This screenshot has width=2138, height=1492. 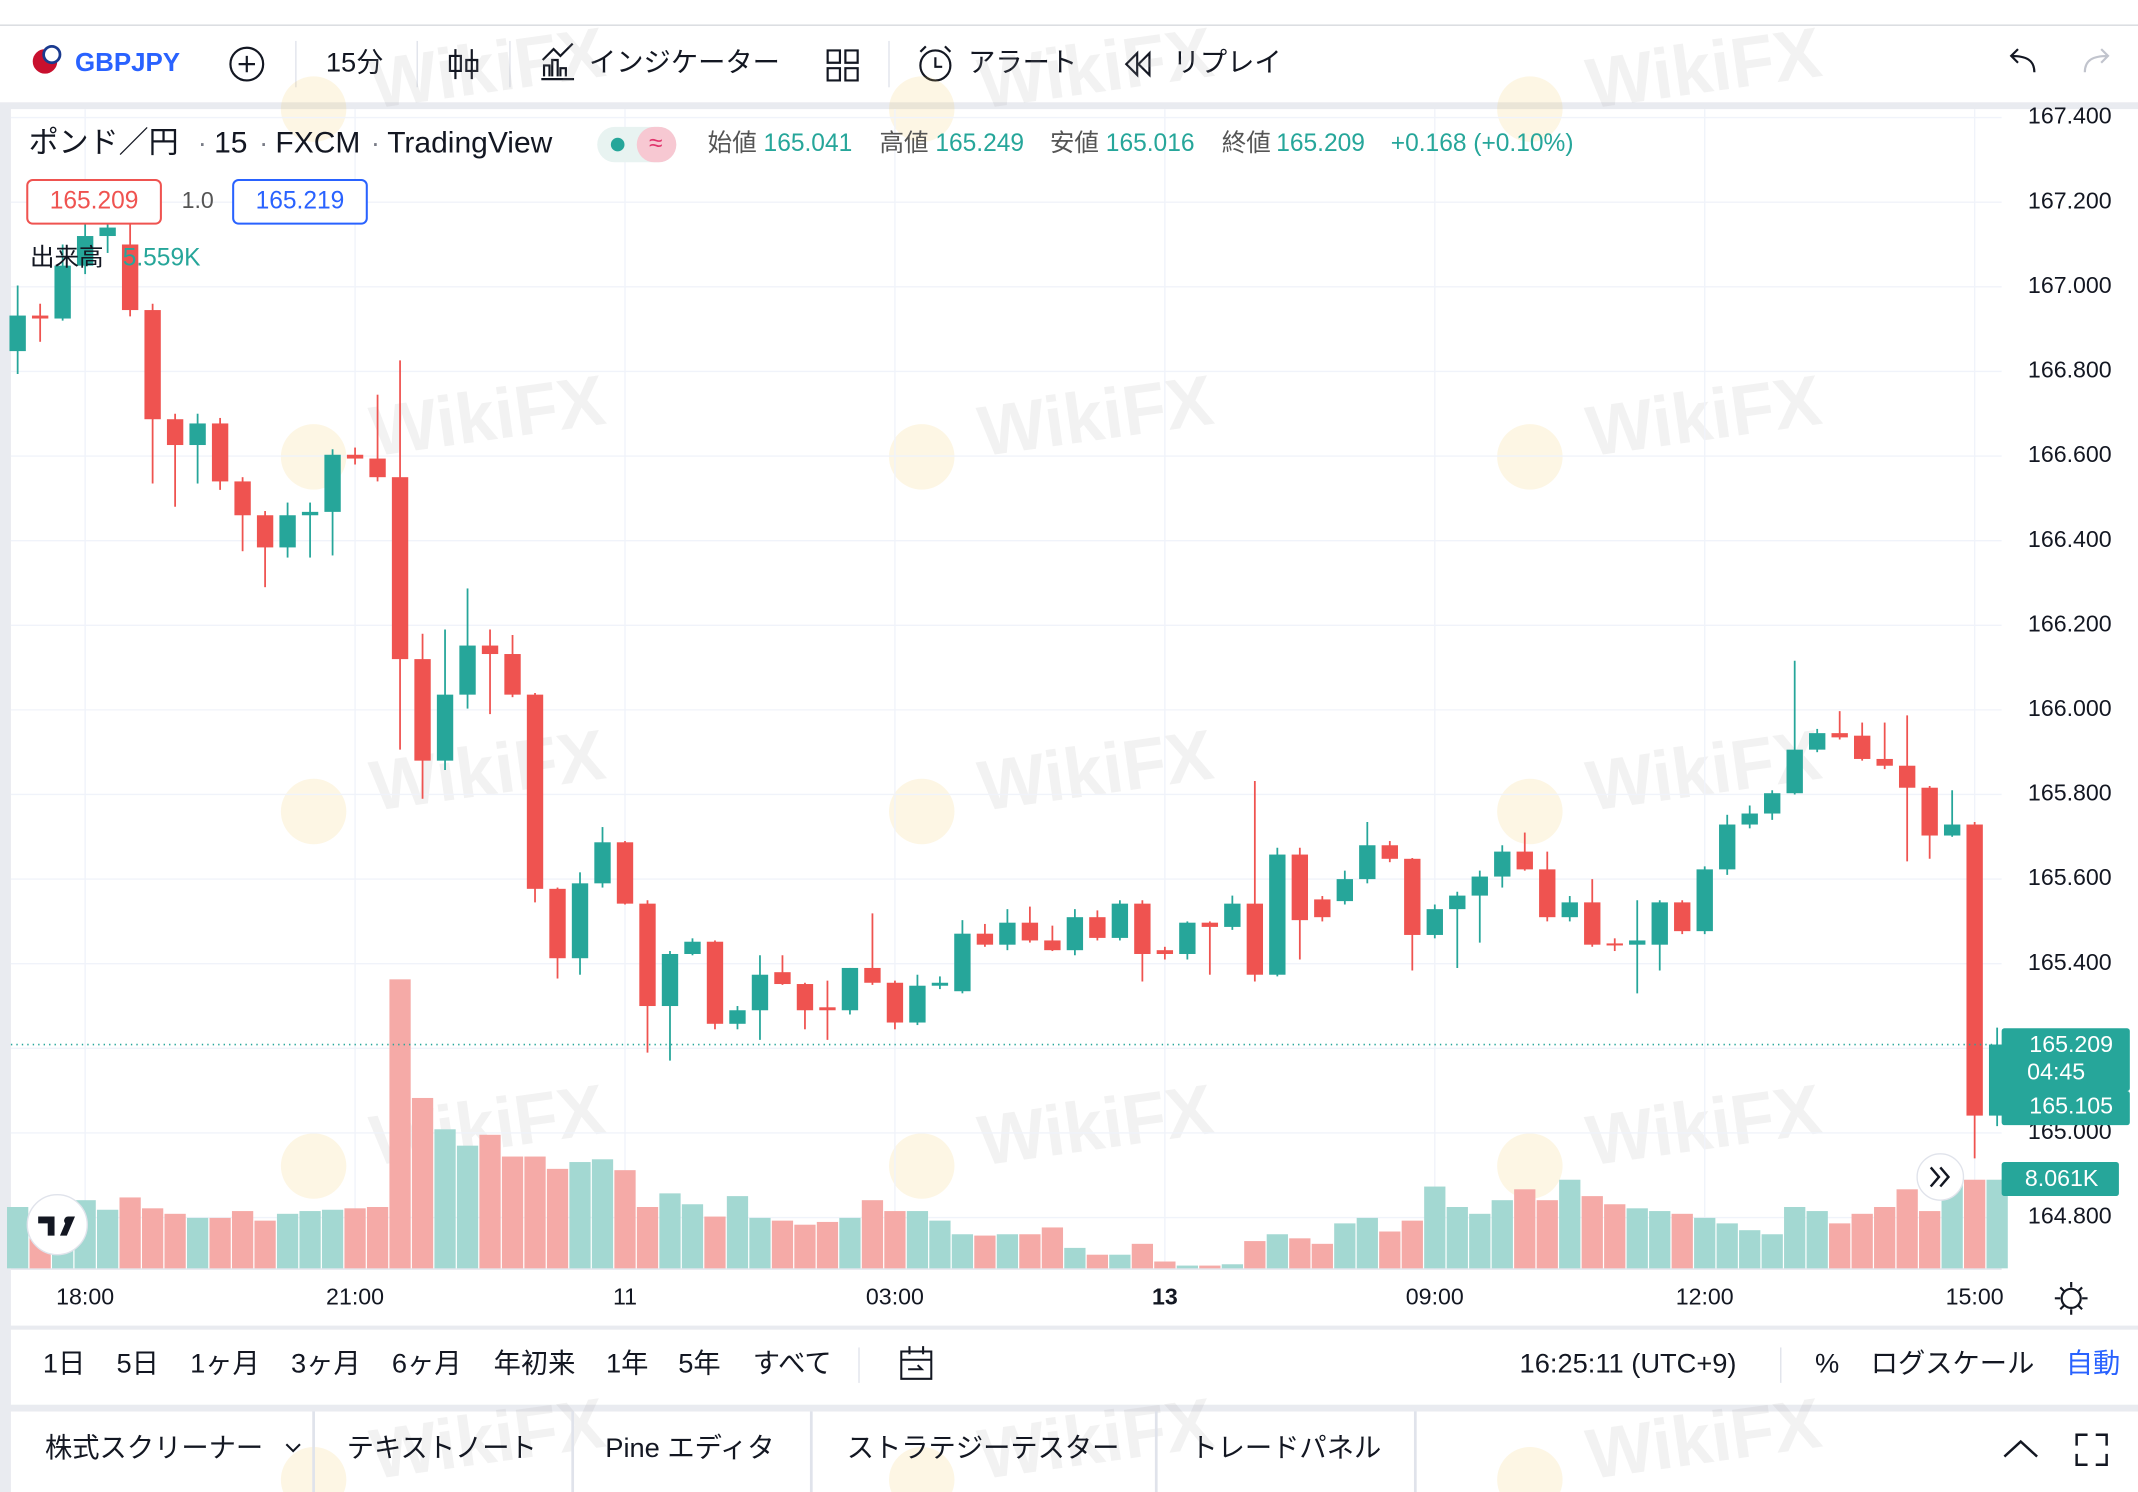 I want to click on tab: 株式スクリーナー, so click(x=154, y=1447).